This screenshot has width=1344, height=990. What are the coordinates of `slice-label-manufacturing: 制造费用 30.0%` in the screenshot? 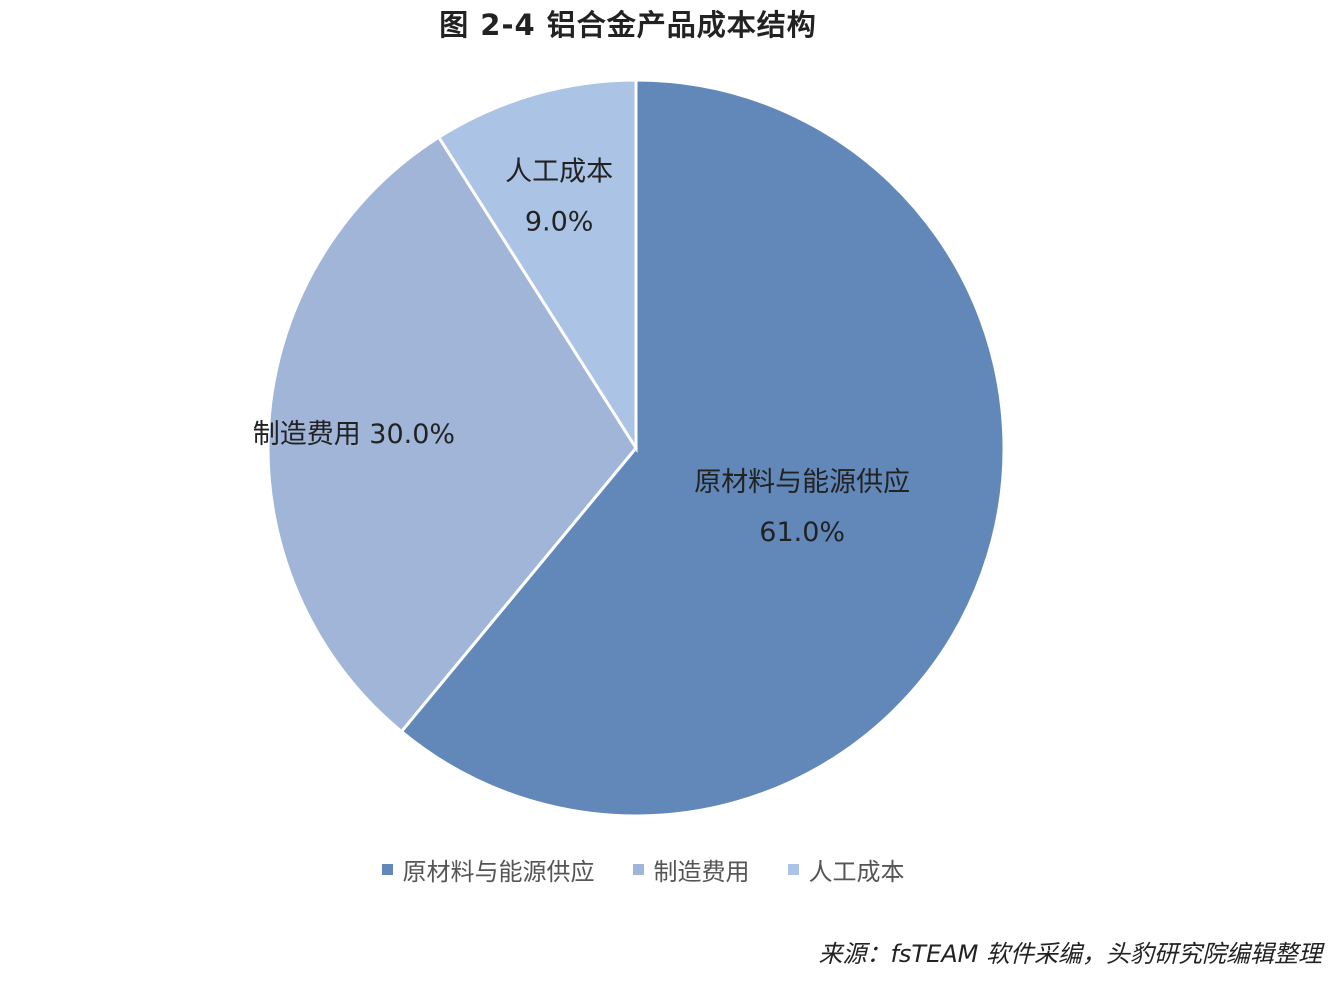 It's located at (354, 434).